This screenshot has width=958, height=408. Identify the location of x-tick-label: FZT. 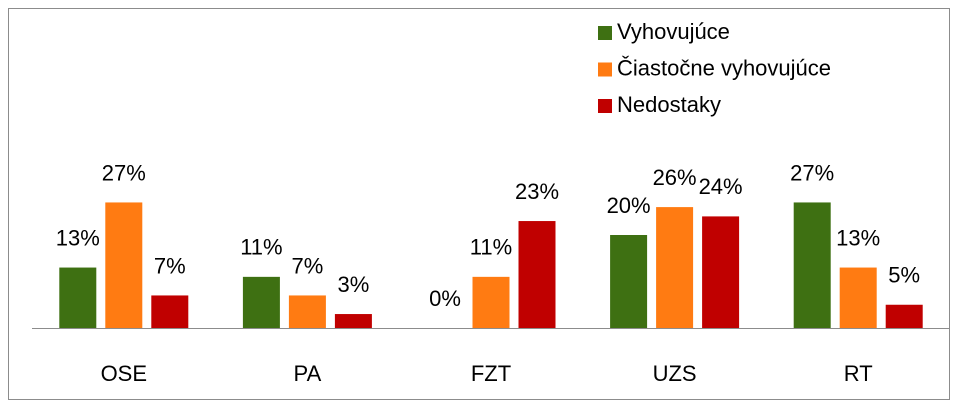
(491, 373).